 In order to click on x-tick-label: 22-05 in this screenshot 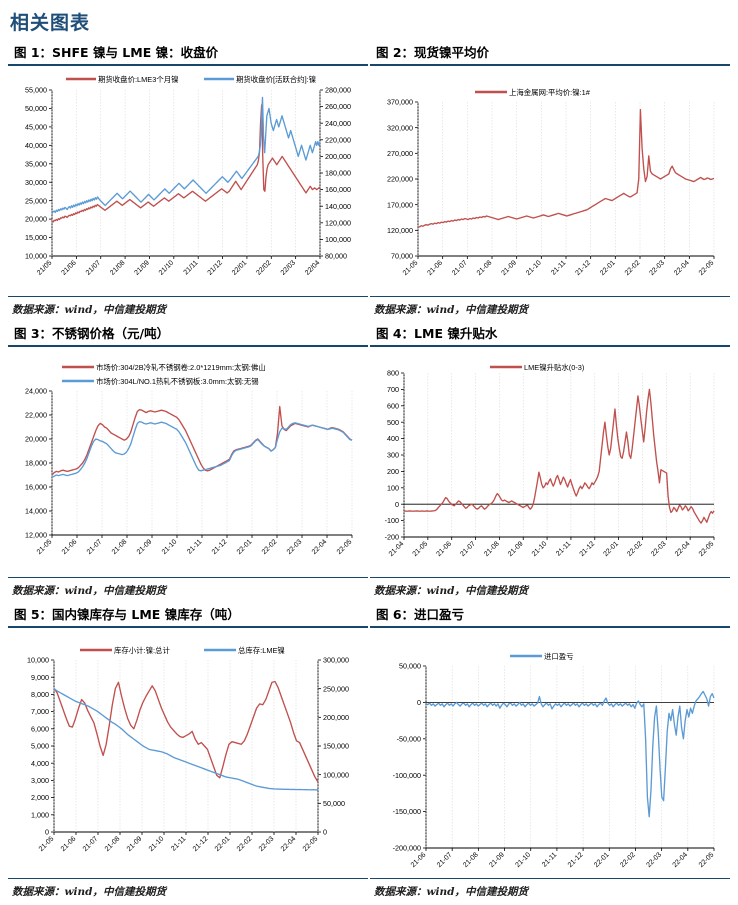, I will do `click(707, 549)`.